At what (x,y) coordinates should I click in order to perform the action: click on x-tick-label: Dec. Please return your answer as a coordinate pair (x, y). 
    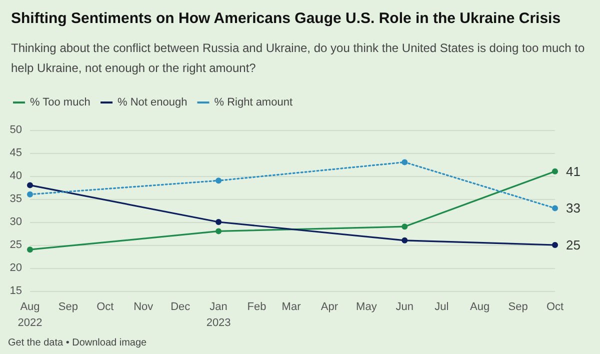
    Looking at the image, I should click on (180, 307).